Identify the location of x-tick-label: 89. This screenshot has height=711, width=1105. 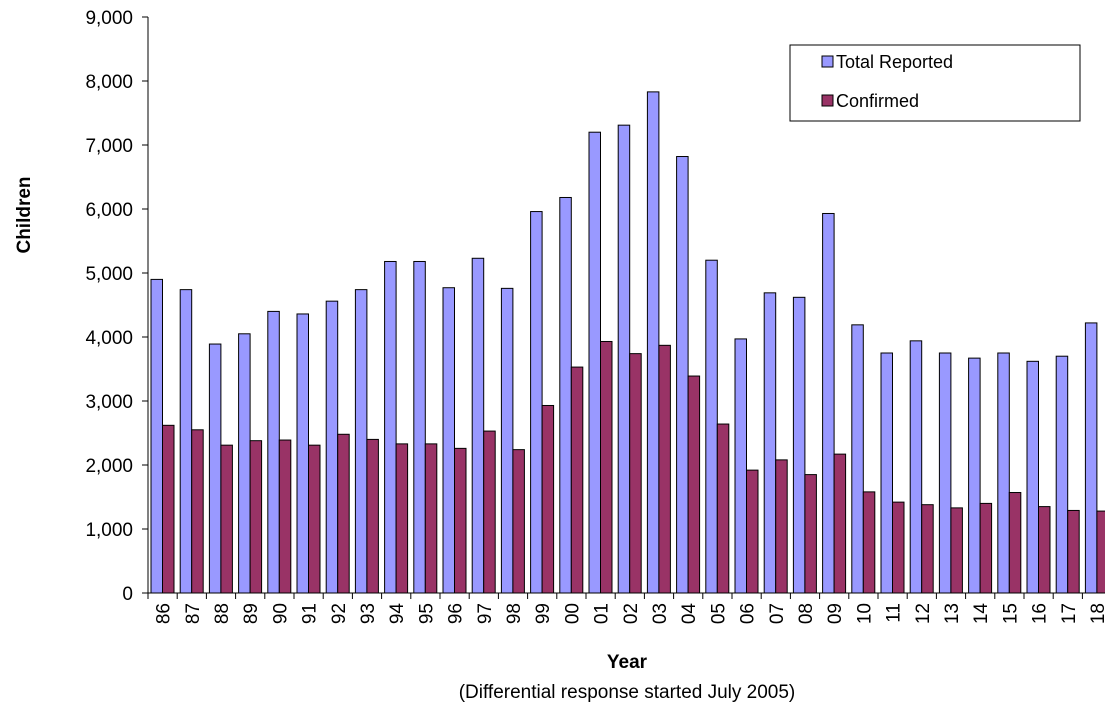
(251, 613).